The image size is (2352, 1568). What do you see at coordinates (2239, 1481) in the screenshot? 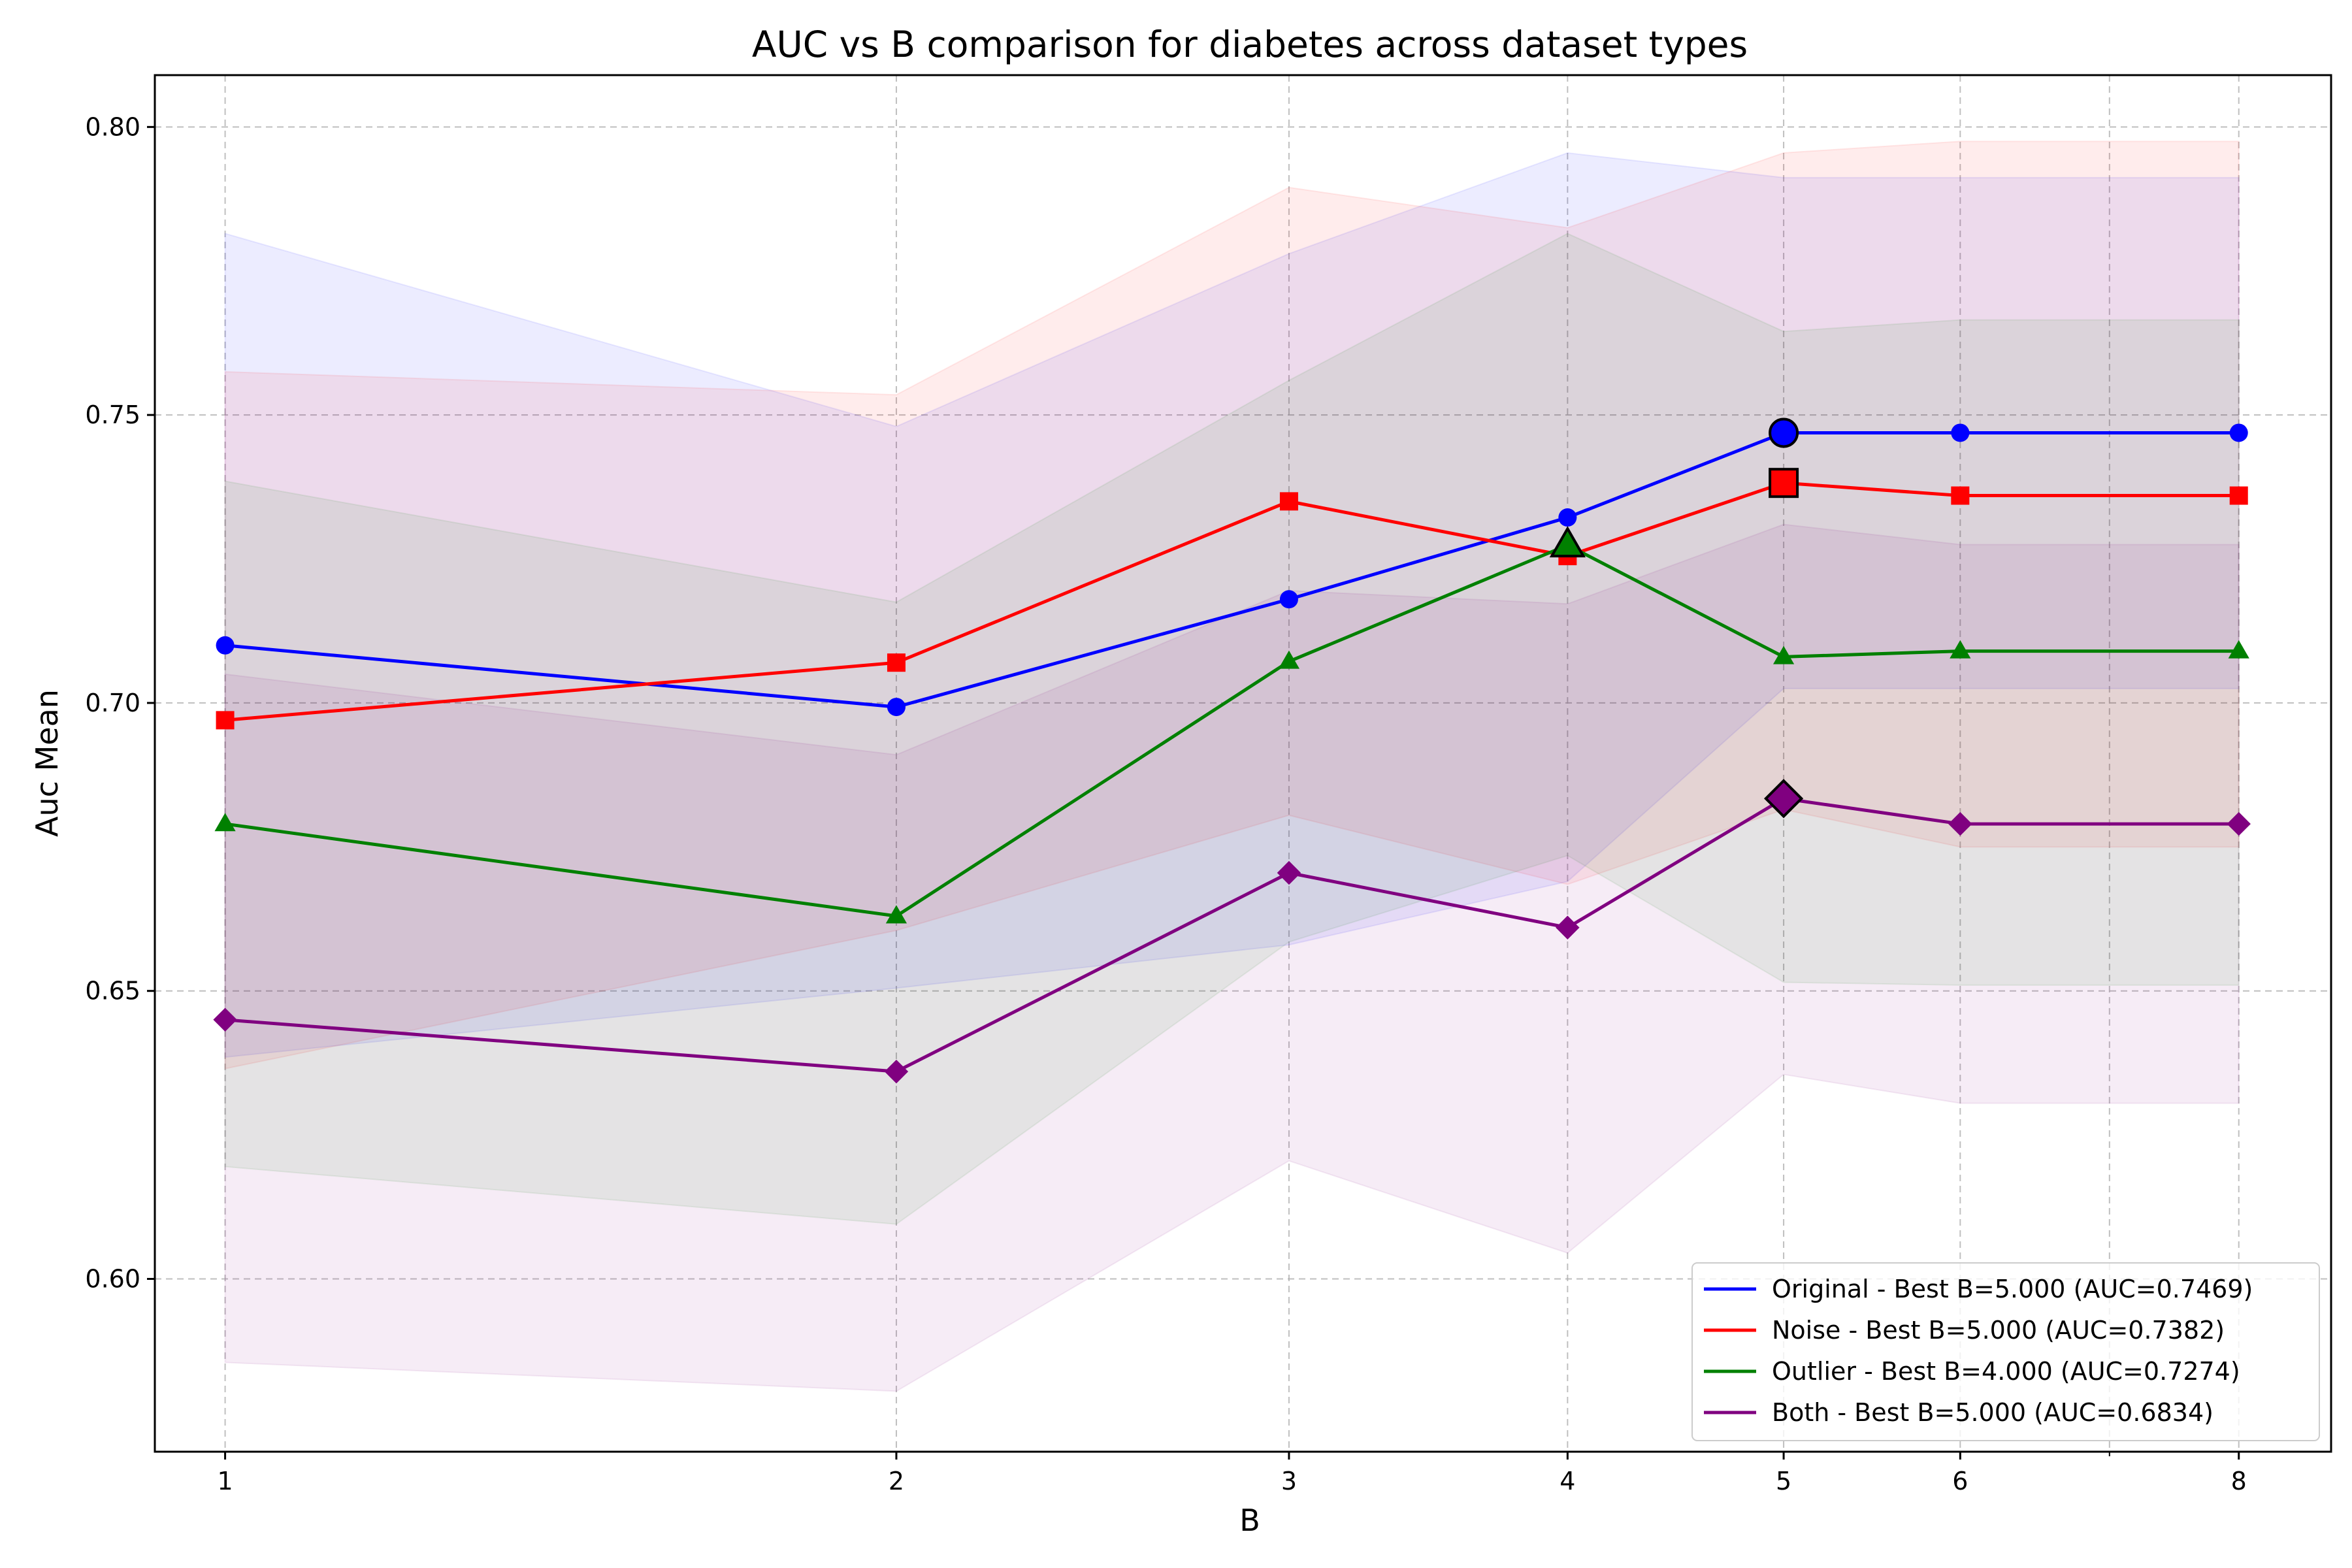
I see `x-tick-label: 8` at bounding box center [2239, 1481].